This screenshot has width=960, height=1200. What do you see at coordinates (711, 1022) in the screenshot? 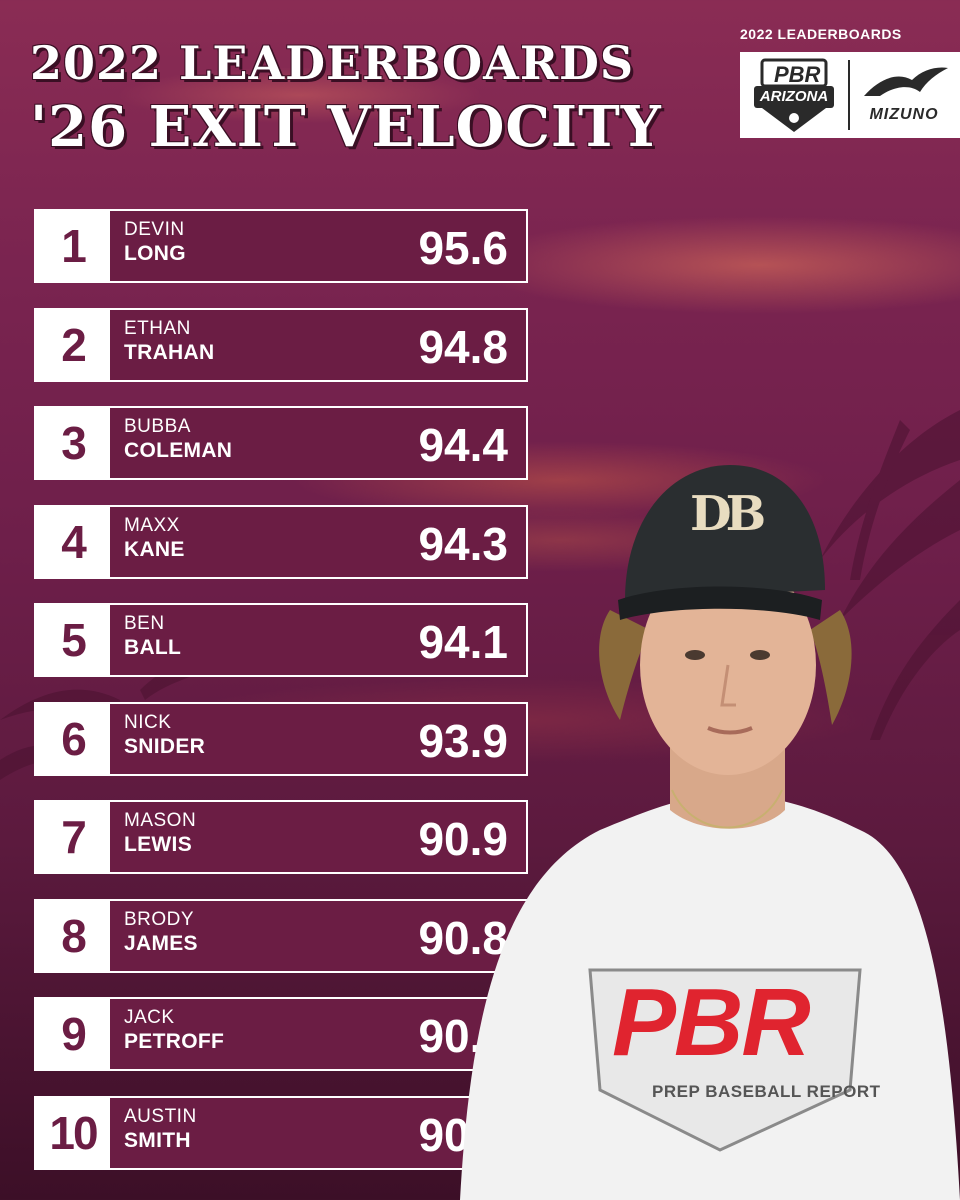
I see `shirt-logo: PBR` at bounding box center [711, 1022].